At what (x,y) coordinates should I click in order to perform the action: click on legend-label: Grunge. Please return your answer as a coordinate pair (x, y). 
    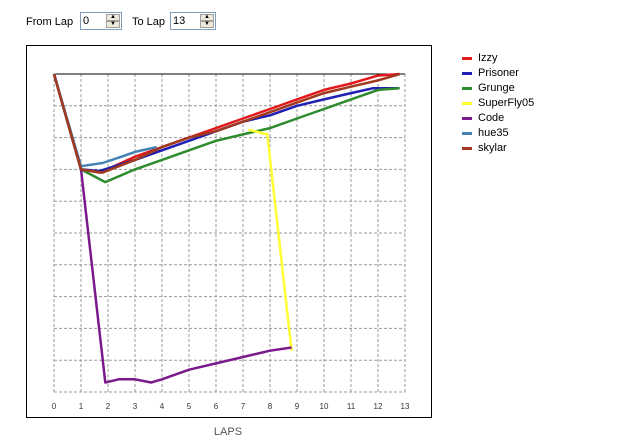
    Looking at the image, I should click on (496, 88).